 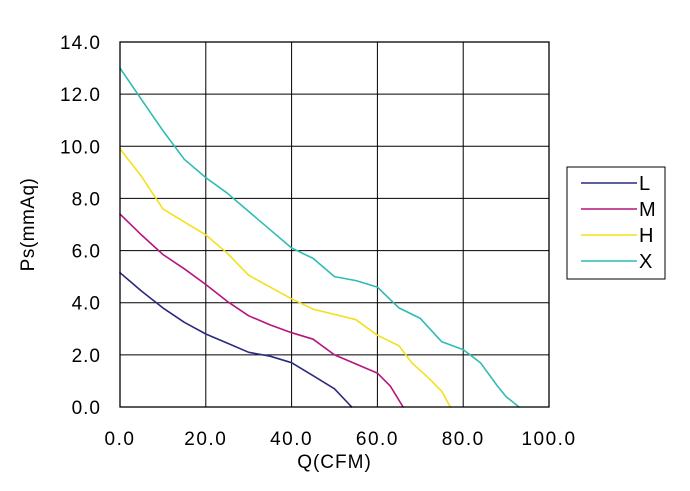 I want to click on x-tick-label: 20.0, so click(x=205, y=439).